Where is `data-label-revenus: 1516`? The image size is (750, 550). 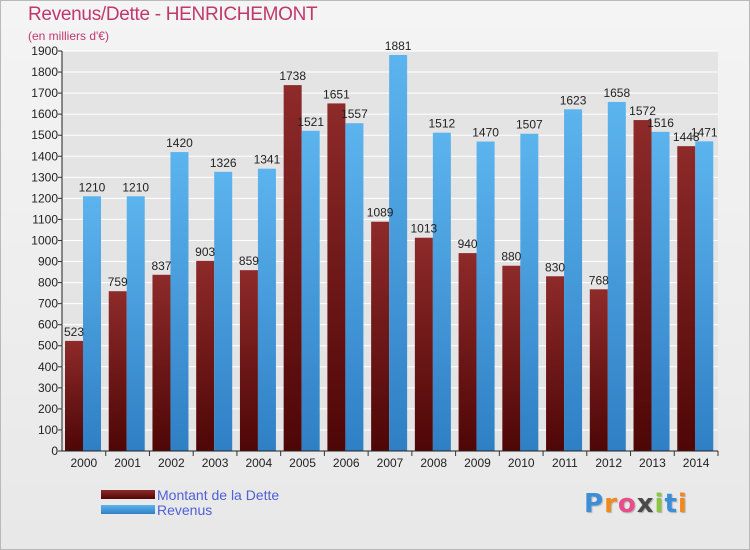
data-label-revenus: 1516 is located at coordinates (660, 123).